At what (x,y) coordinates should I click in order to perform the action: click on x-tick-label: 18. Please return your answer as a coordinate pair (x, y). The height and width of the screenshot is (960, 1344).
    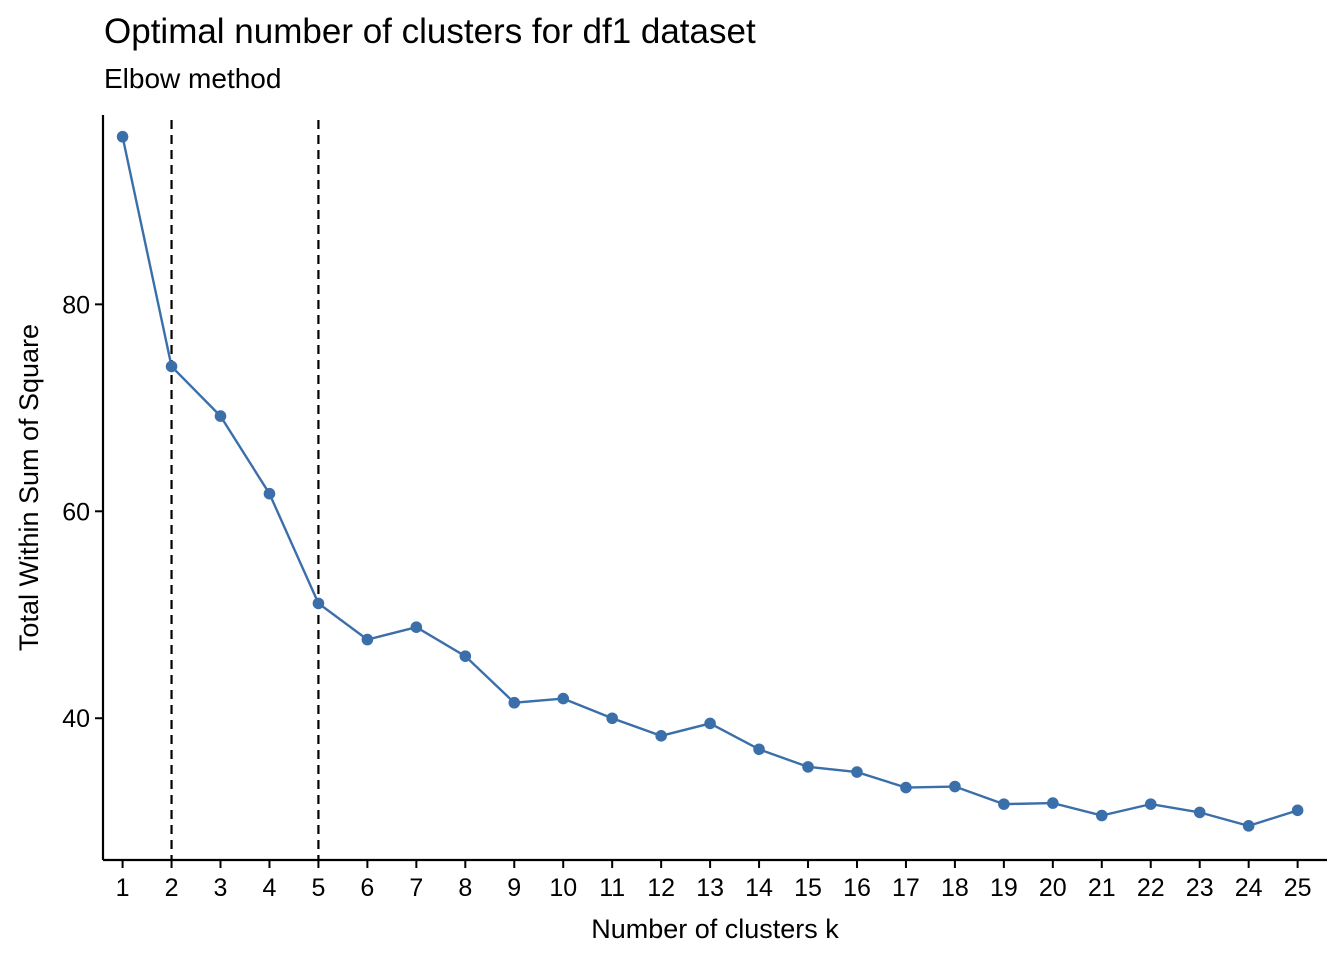
    Looking at the image, I should click on (955, 888).